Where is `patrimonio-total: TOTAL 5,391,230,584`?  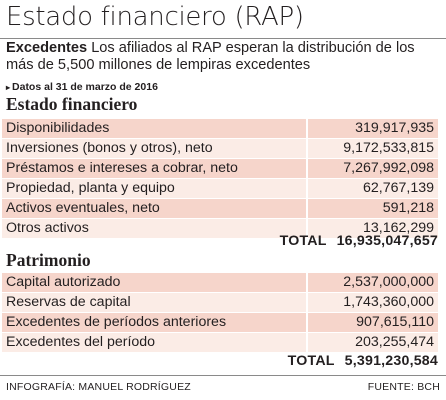 patrimonio-total: TOTAL 5,391,230,584 is located at coordinates (363, 361).